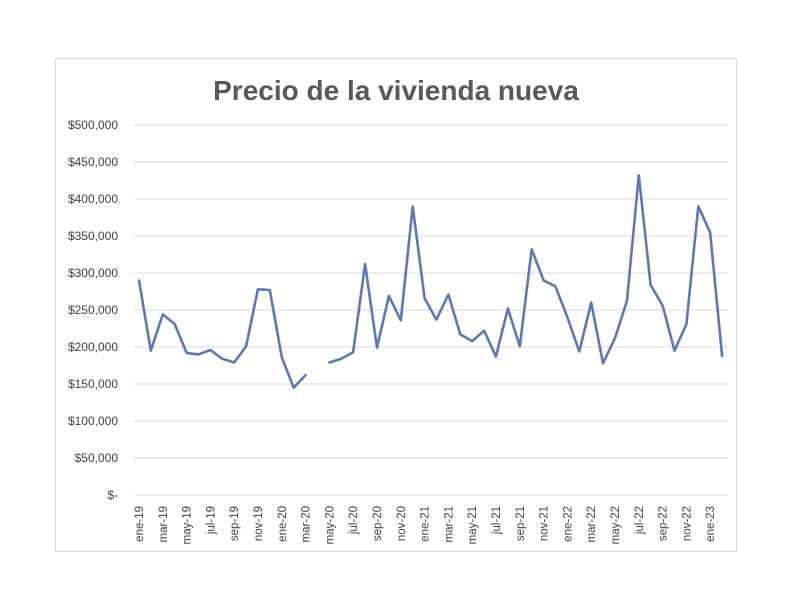 The height and width of the screenshot is (612, 792). Describe the element at coordinates (687, 523) in the screenshot. I see `x-tick-label: nov-22` at that location.